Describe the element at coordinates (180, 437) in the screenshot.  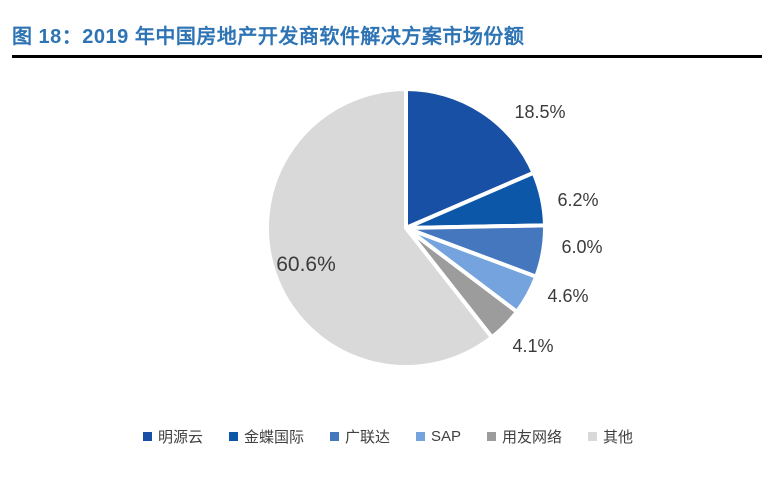
I see `legend-label: 明源云` at that location.